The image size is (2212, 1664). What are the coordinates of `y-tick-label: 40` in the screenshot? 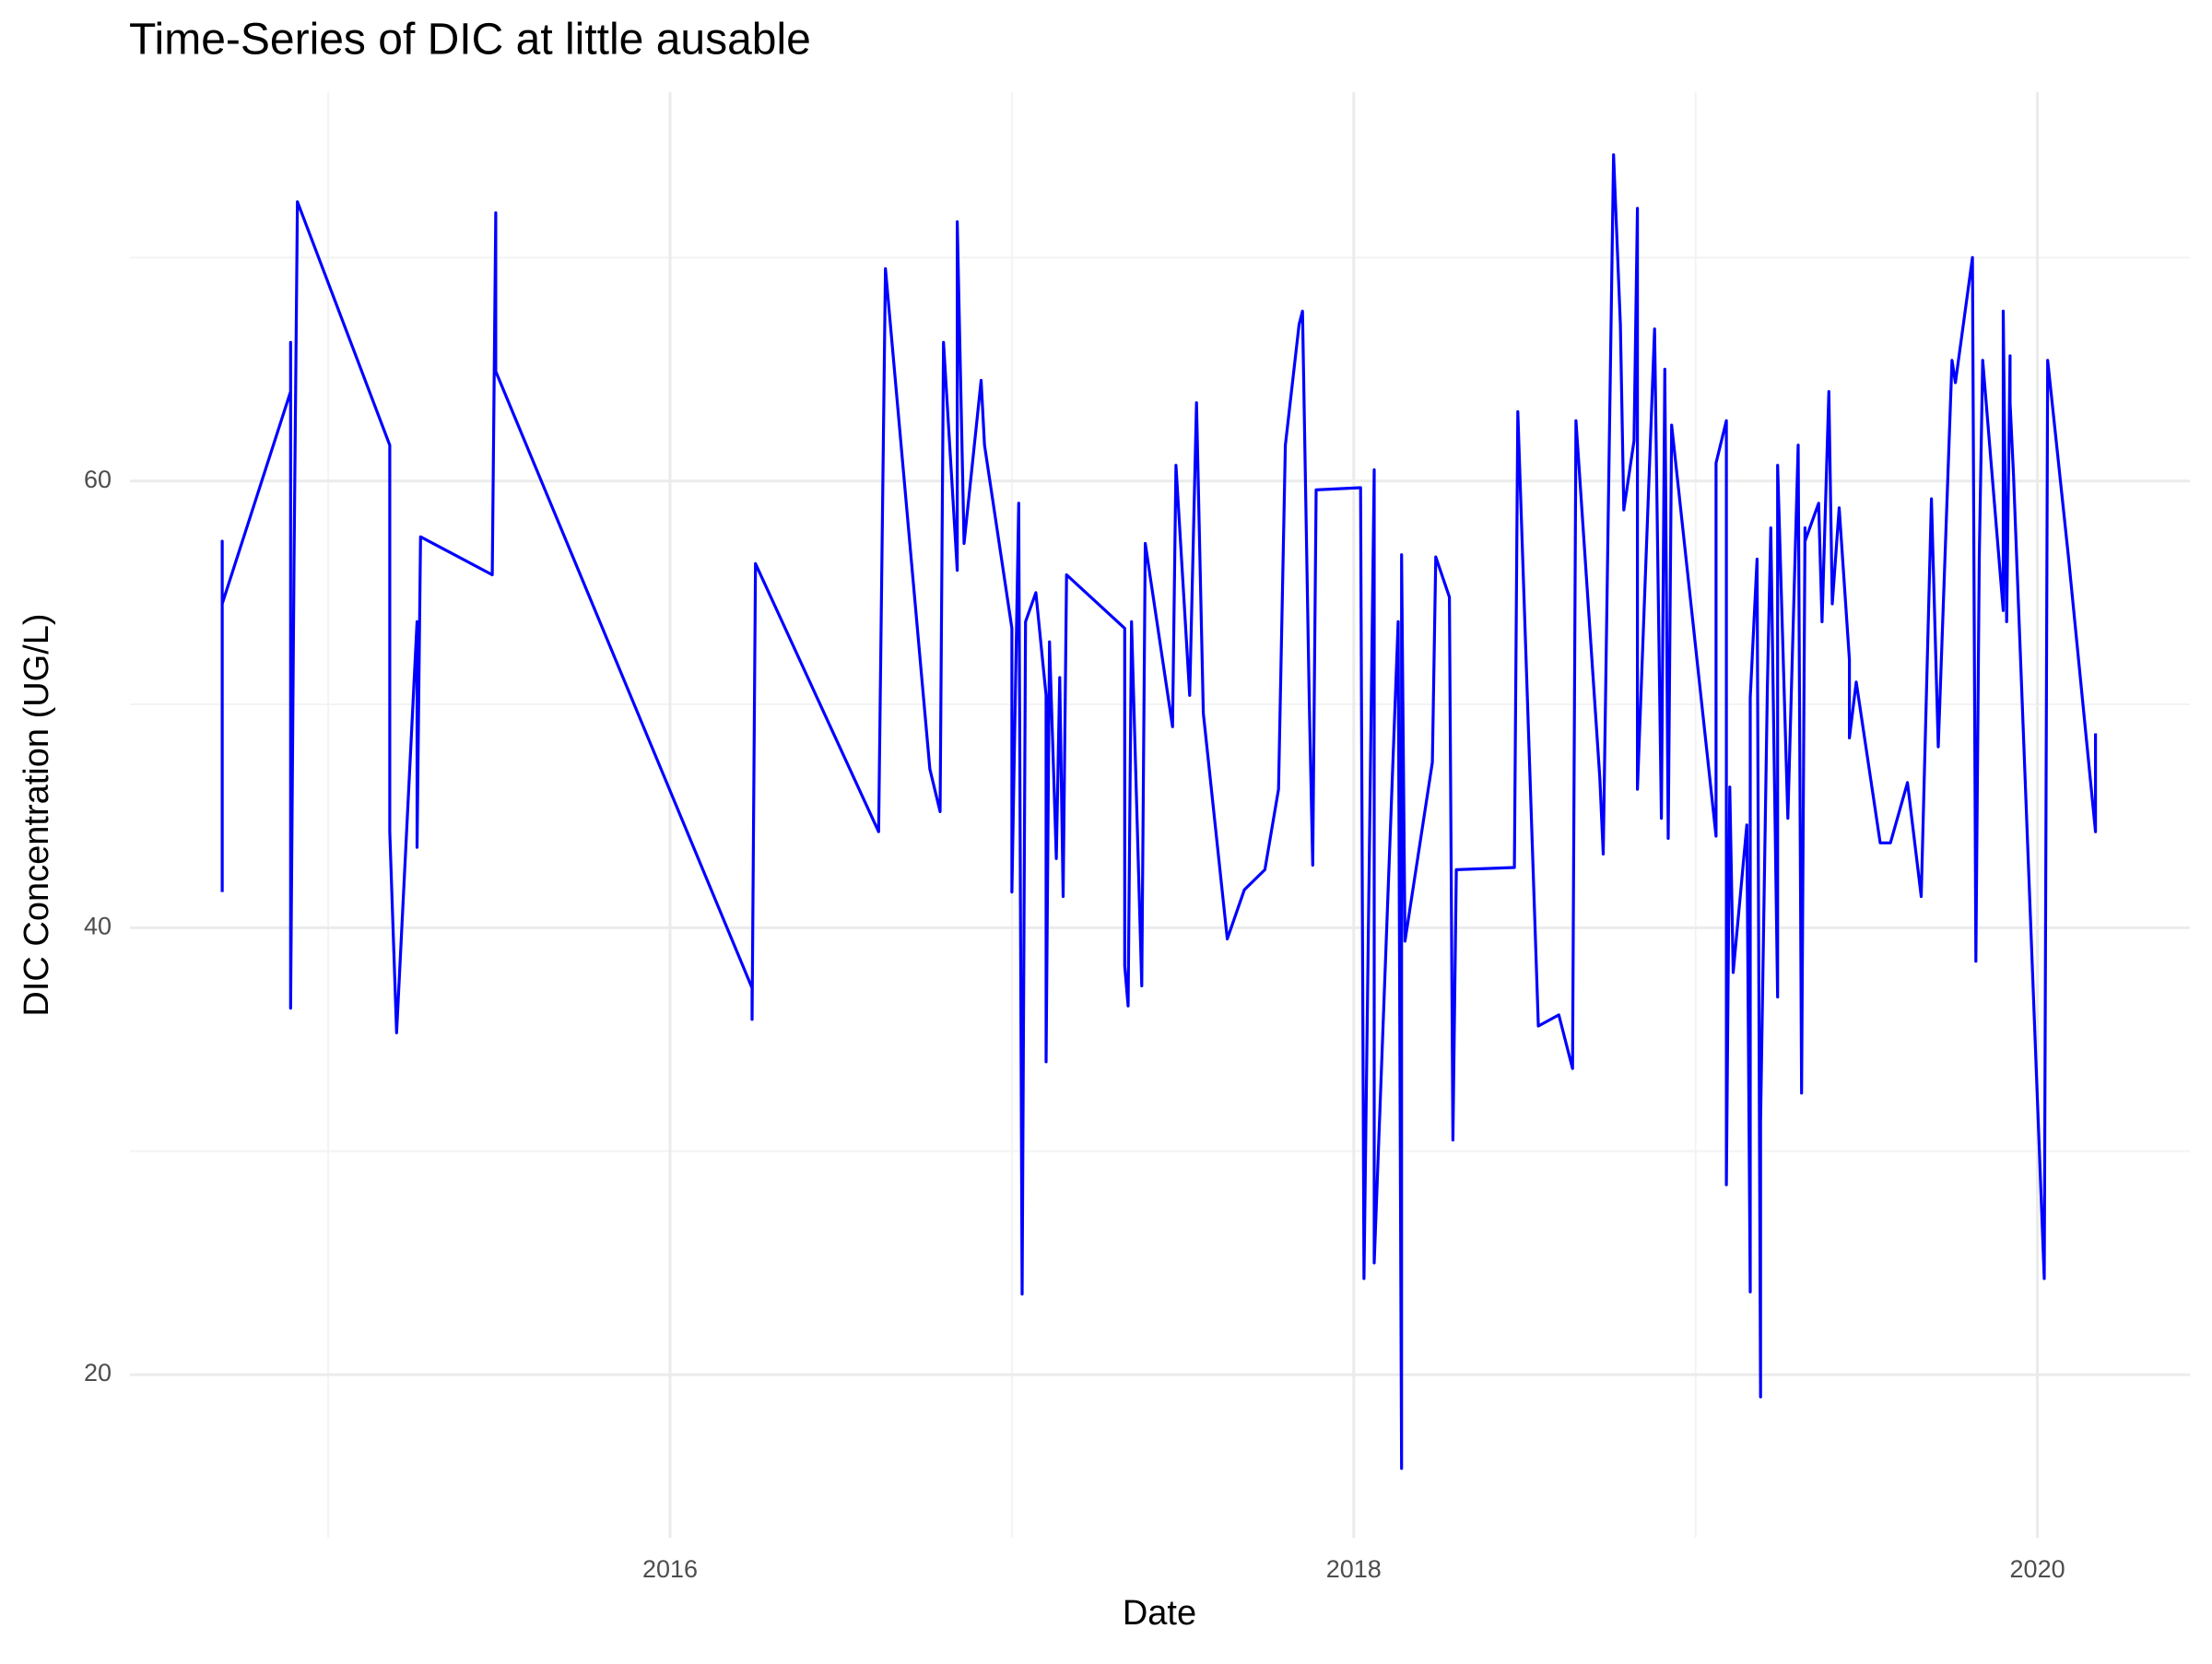 It's located at (98, 926).